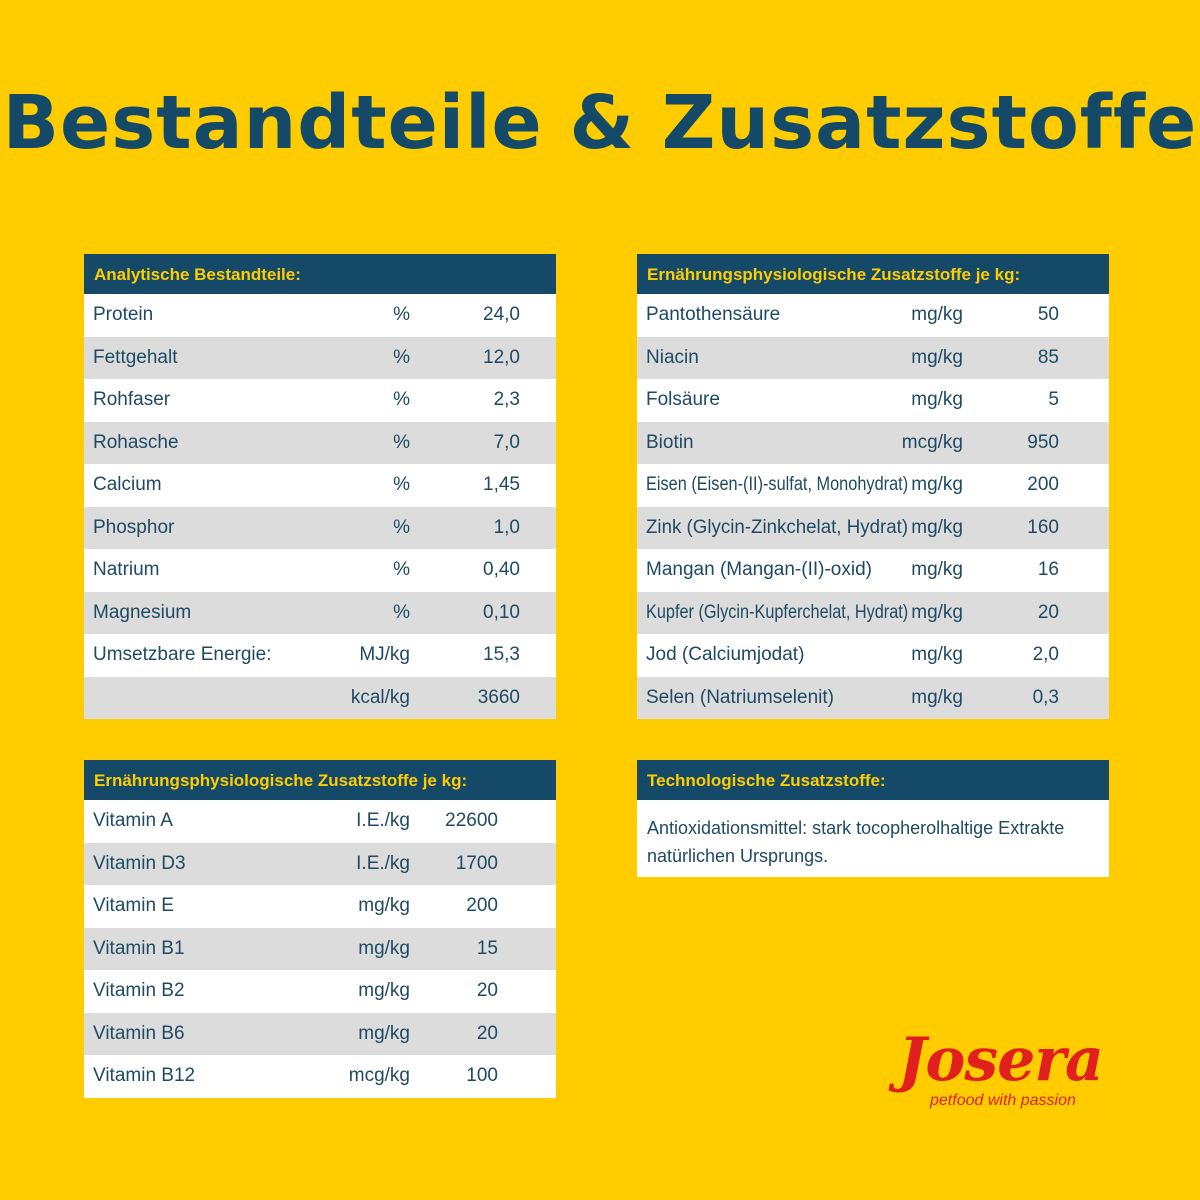 Image resolution: width=1200 pixels, height=1200 pixels. Describe the element at coordinates (873, 442) in the screenshot. I see `table-row: Biotin mcg/kg 950` at that location.